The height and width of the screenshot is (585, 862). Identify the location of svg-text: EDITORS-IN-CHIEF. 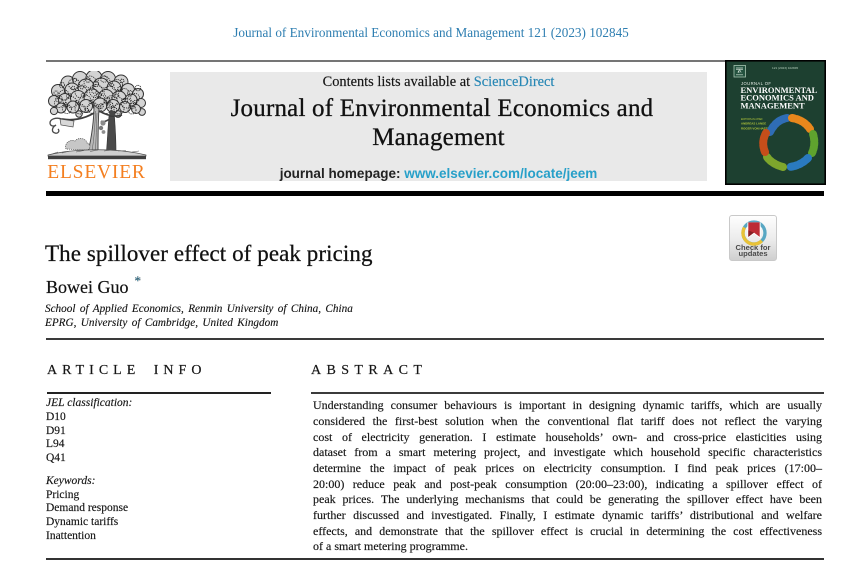
(752, 119).